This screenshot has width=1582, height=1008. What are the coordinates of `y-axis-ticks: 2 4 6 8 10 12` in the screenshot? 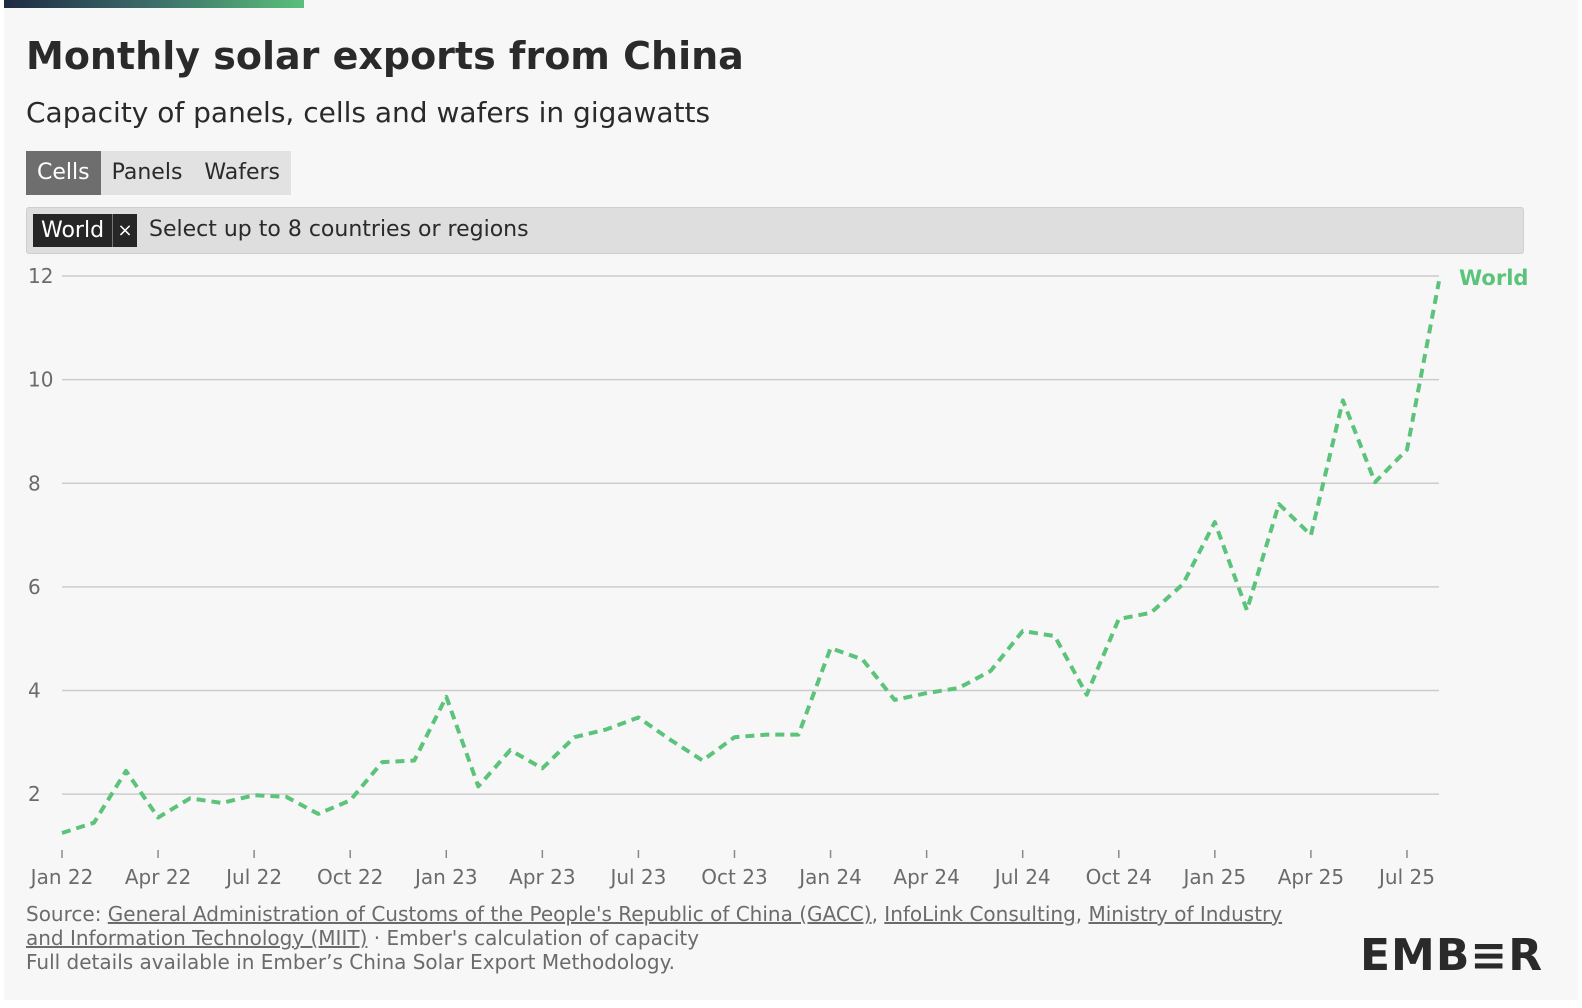 It's located at (40, 535).